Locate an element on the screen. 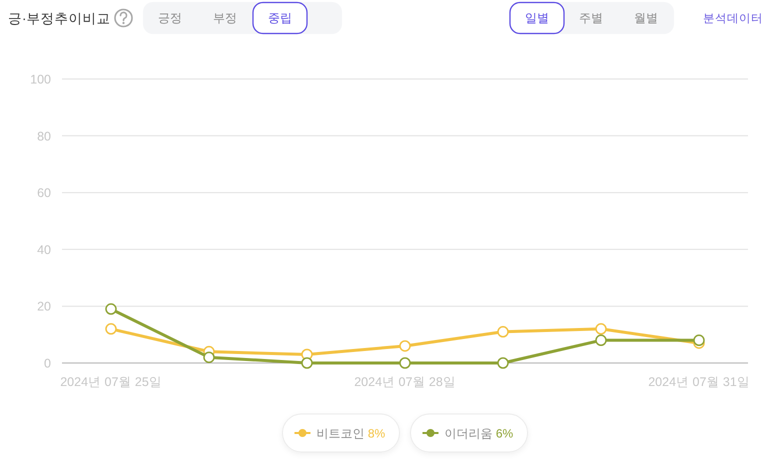  y-tick: 20 is located at coordinates (44, 307).